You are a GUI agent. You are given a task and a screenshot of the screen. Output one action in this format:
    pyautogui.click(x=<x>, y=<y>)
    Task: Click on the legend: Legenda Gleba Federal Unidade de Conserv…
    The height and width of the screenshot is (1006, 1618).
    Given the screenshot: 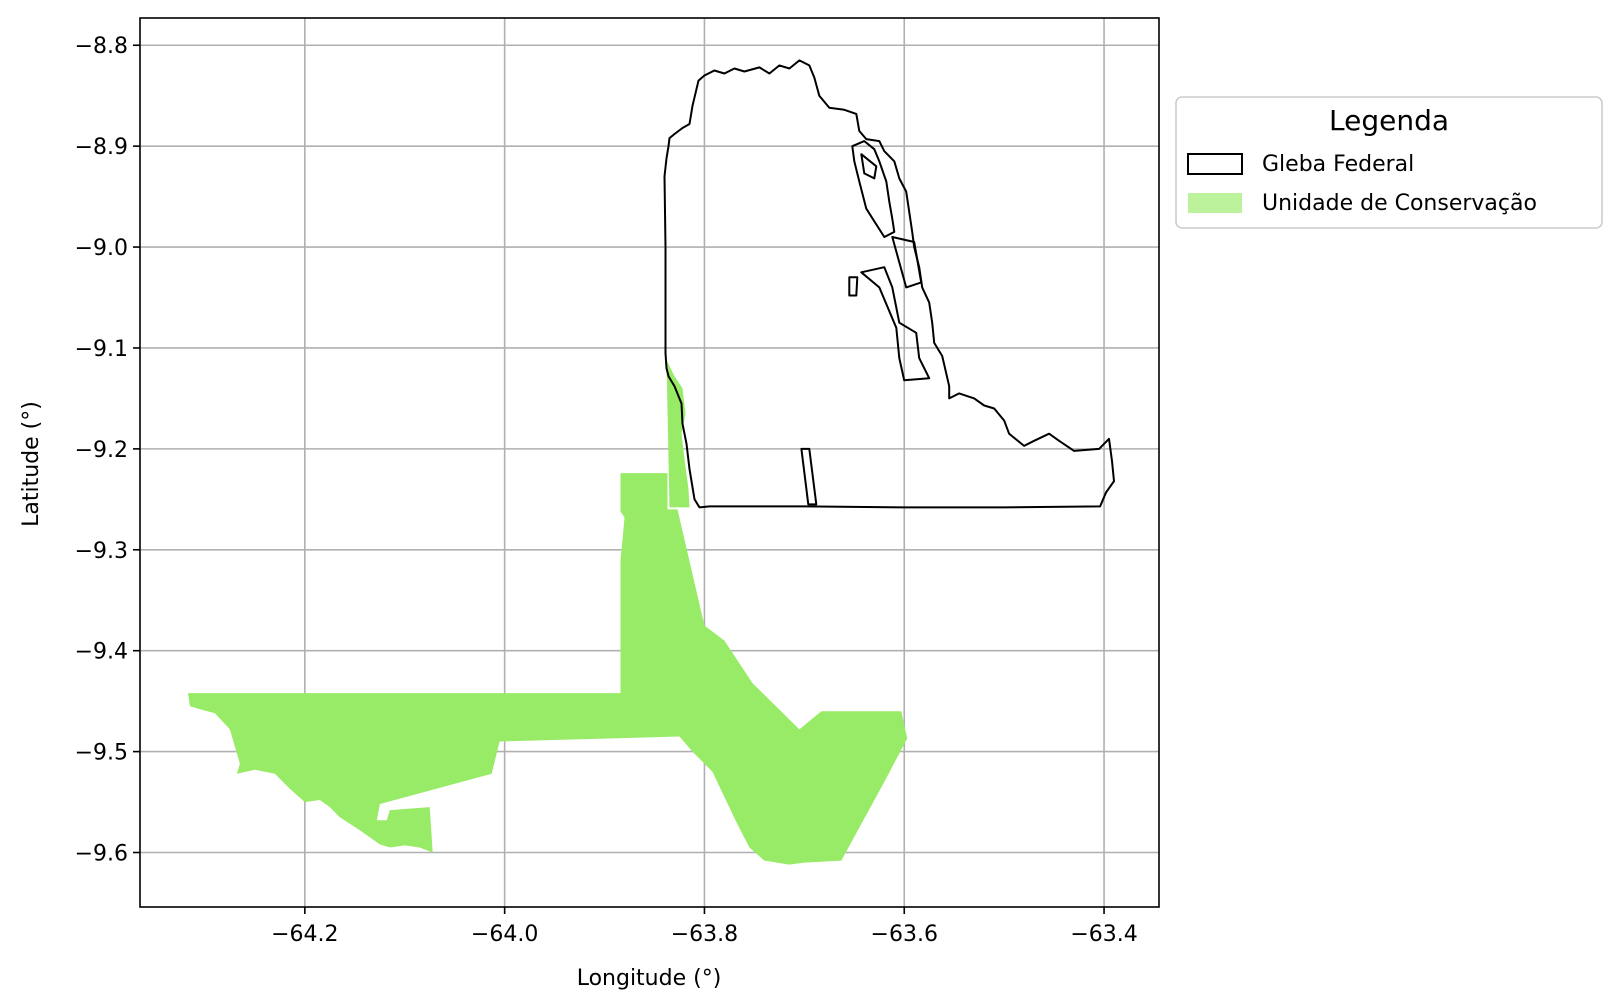 What is the action you would take?
    pyautogui.click(x=1389, y=162)
    